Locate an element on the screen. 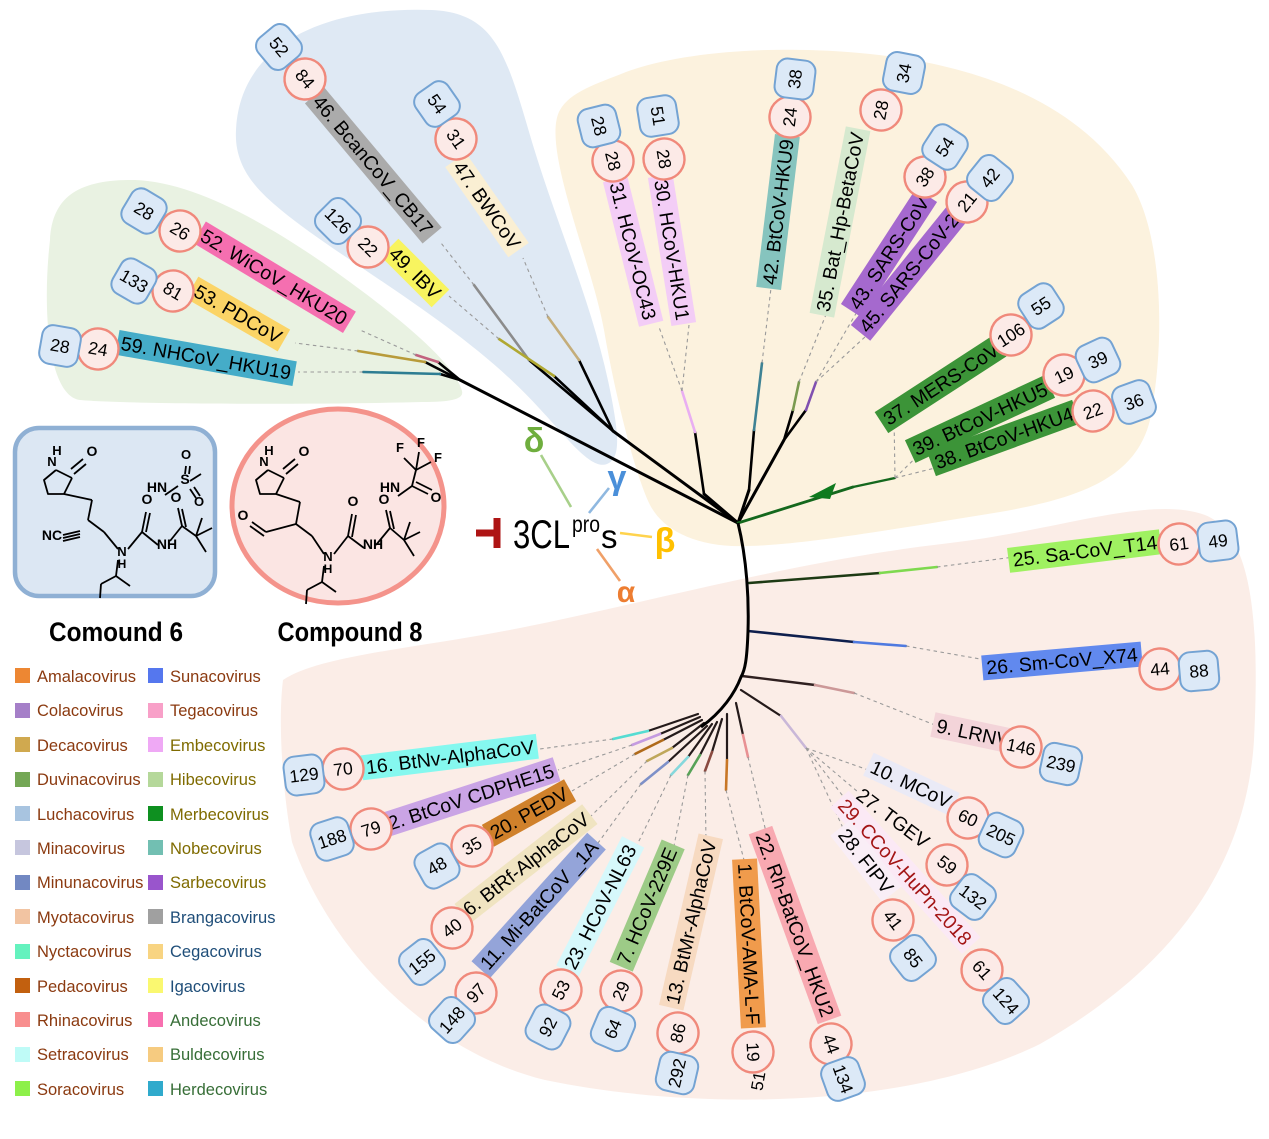 Image resolution: width=1269 pixels, height=1139 pixels. svg-text: 86 is located at coordinates (678, 1032).